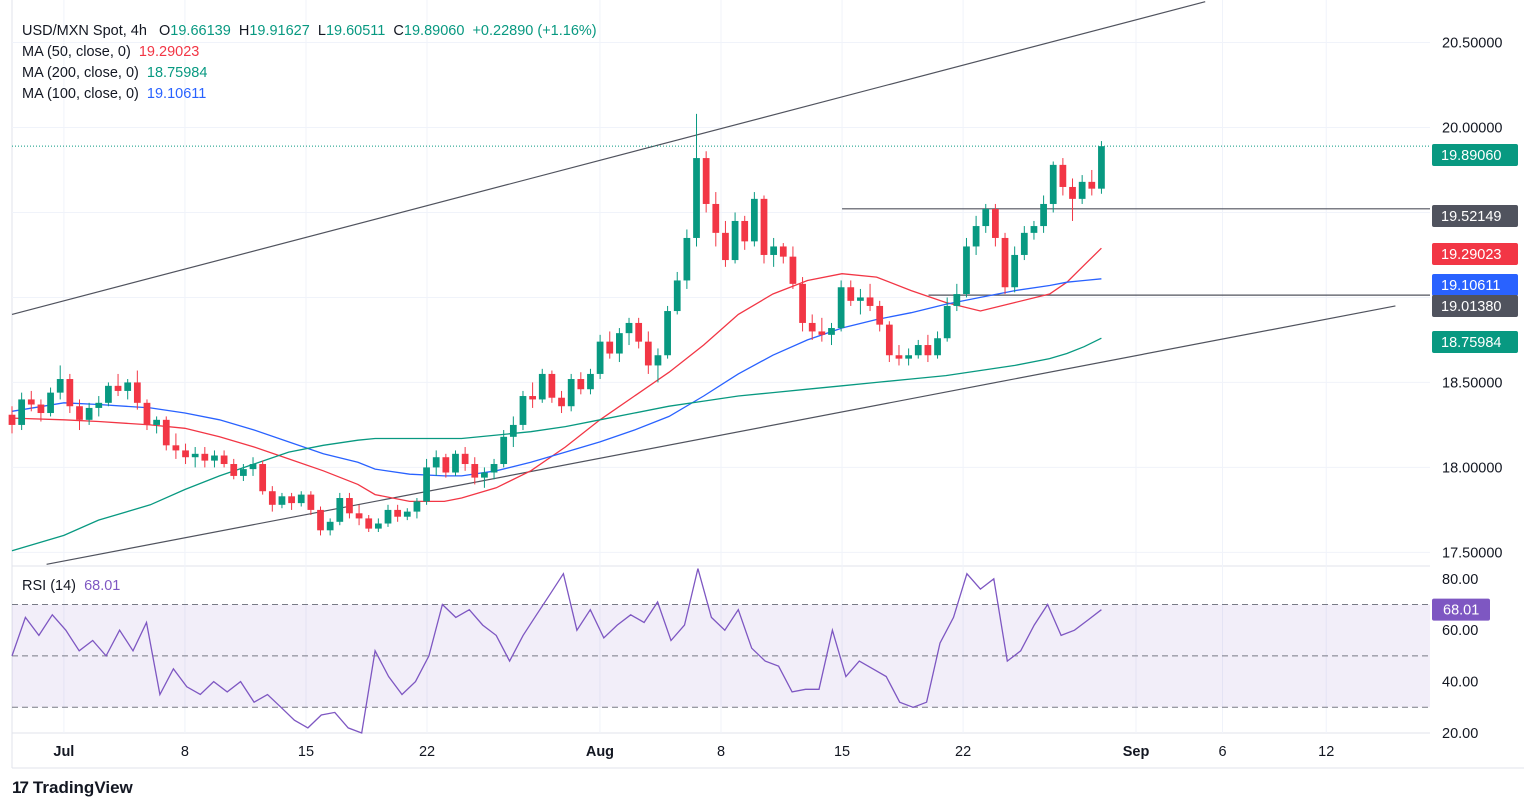  Describe the element at coordinates (556, 651) in the screenshot. I see `rsi-line` at that location.